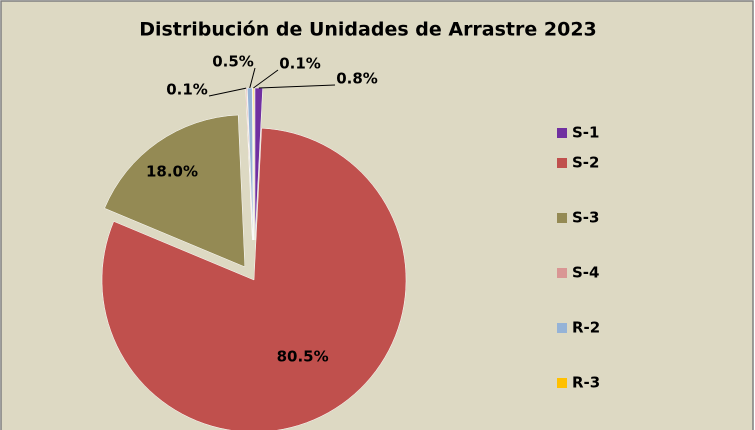 This screenshot has height=430, width=755. I want to click on data-label: 18.0%, so click(172, 172).